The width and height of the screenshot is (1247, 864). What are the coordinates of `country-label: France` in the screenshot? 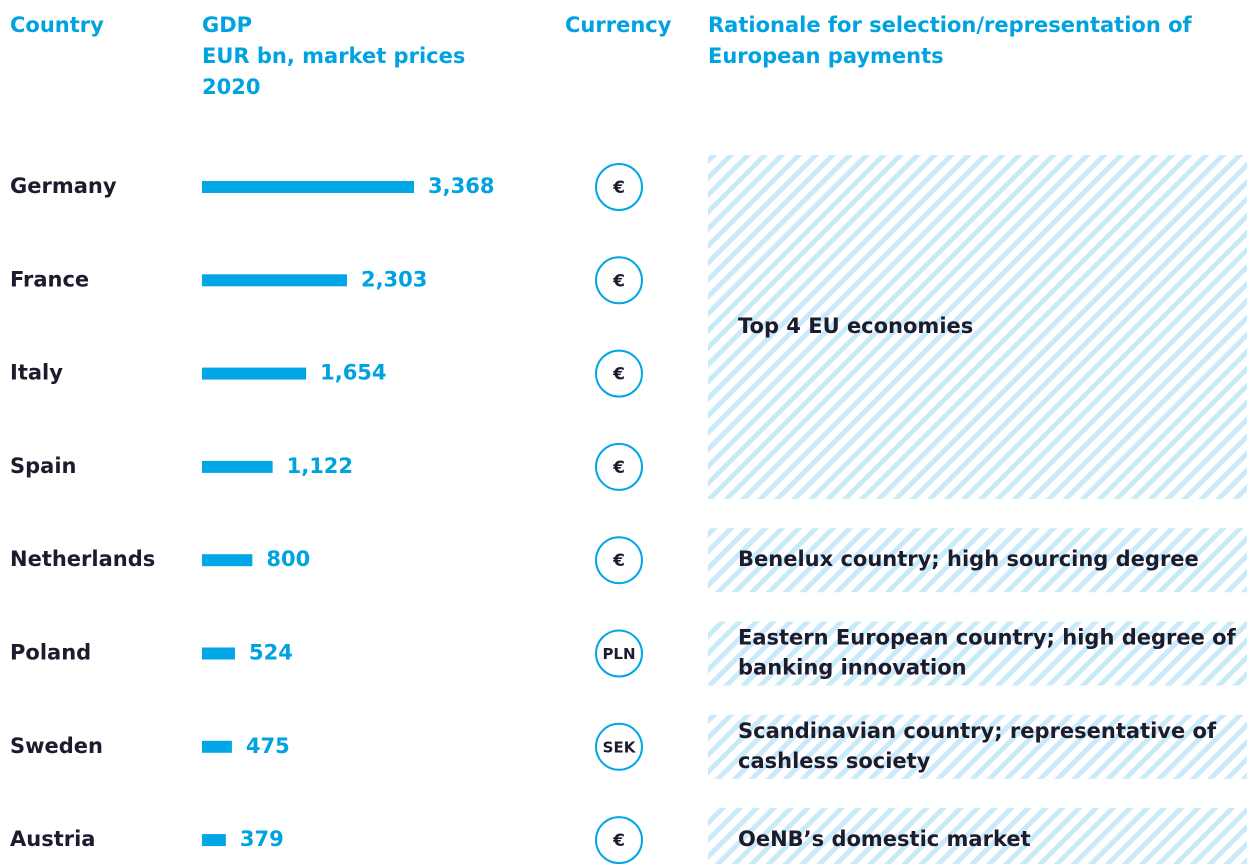 It's located at (49, 279).